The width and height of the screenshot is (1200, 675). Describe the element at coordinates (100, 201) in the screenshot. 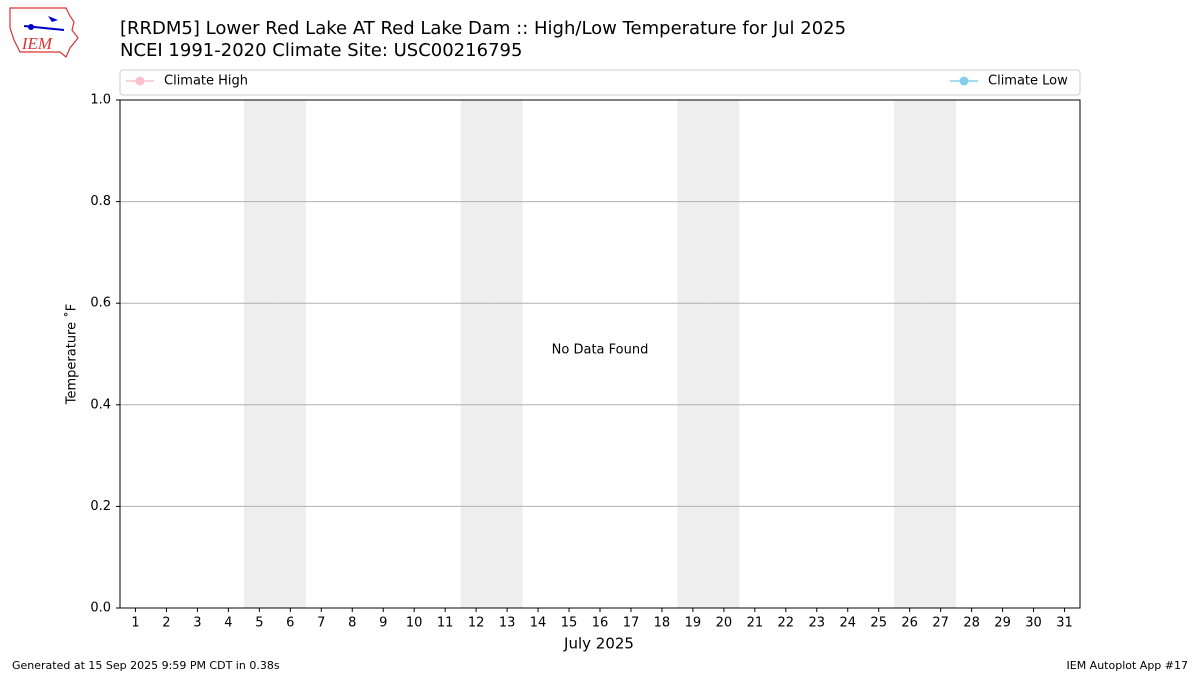

I see `y-tick-label: 0.8` at that location.